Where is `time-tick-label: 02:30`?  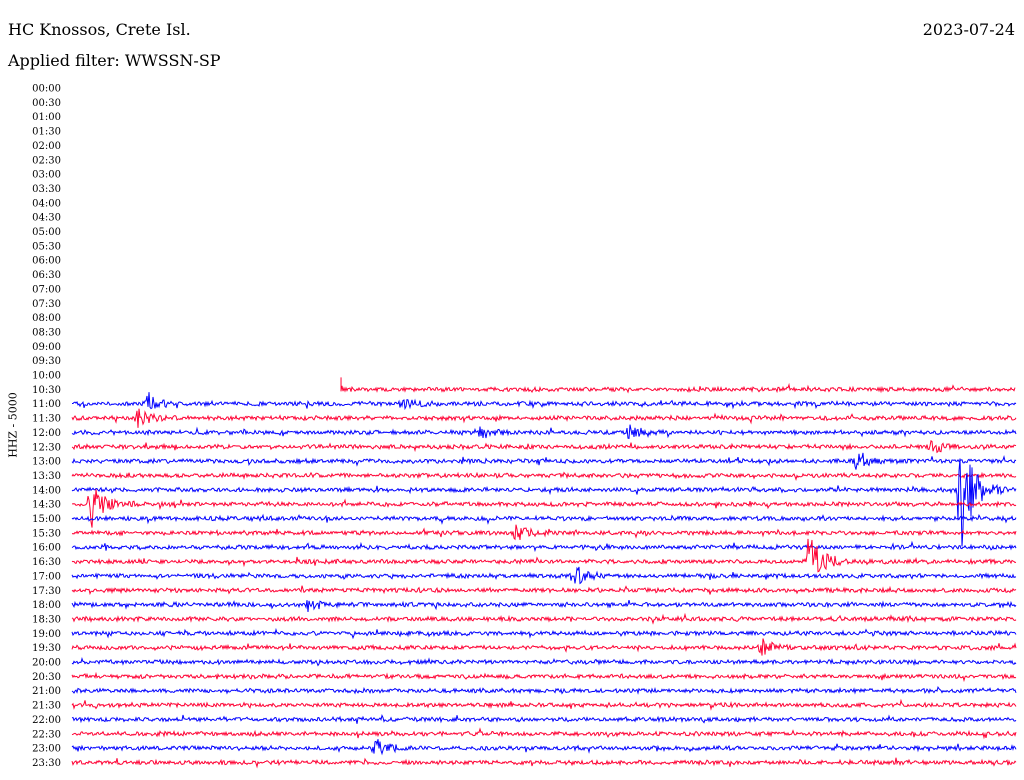
time-tick-label: 02:30 is located at coordinates (46, 160).